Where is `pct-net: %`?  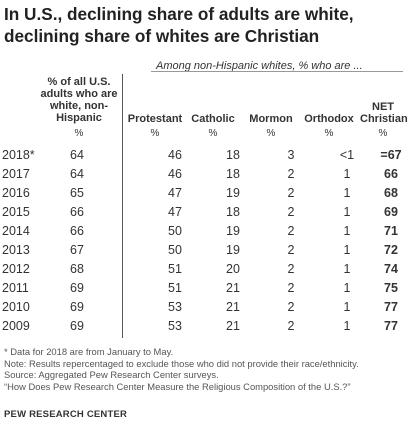 pct-net: % is located at coordinates (383, 133).